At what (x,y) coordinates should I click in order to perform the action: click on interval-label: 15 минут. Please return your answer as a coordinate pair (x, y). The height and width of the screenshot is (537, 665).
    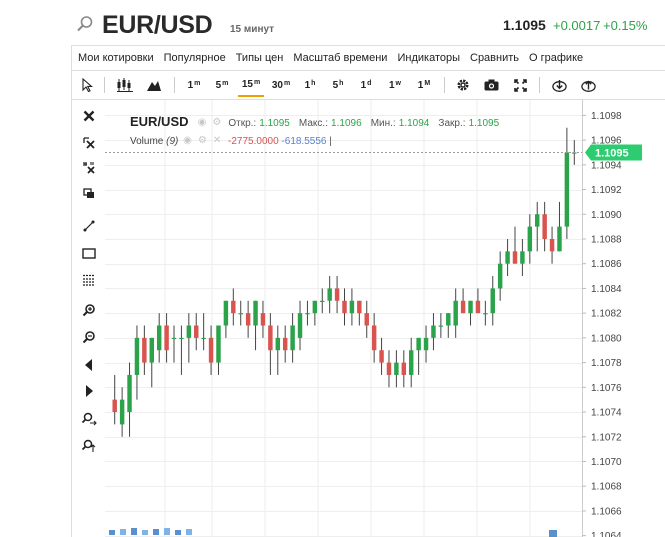
    Looking at the image, I should click on (252, 29).